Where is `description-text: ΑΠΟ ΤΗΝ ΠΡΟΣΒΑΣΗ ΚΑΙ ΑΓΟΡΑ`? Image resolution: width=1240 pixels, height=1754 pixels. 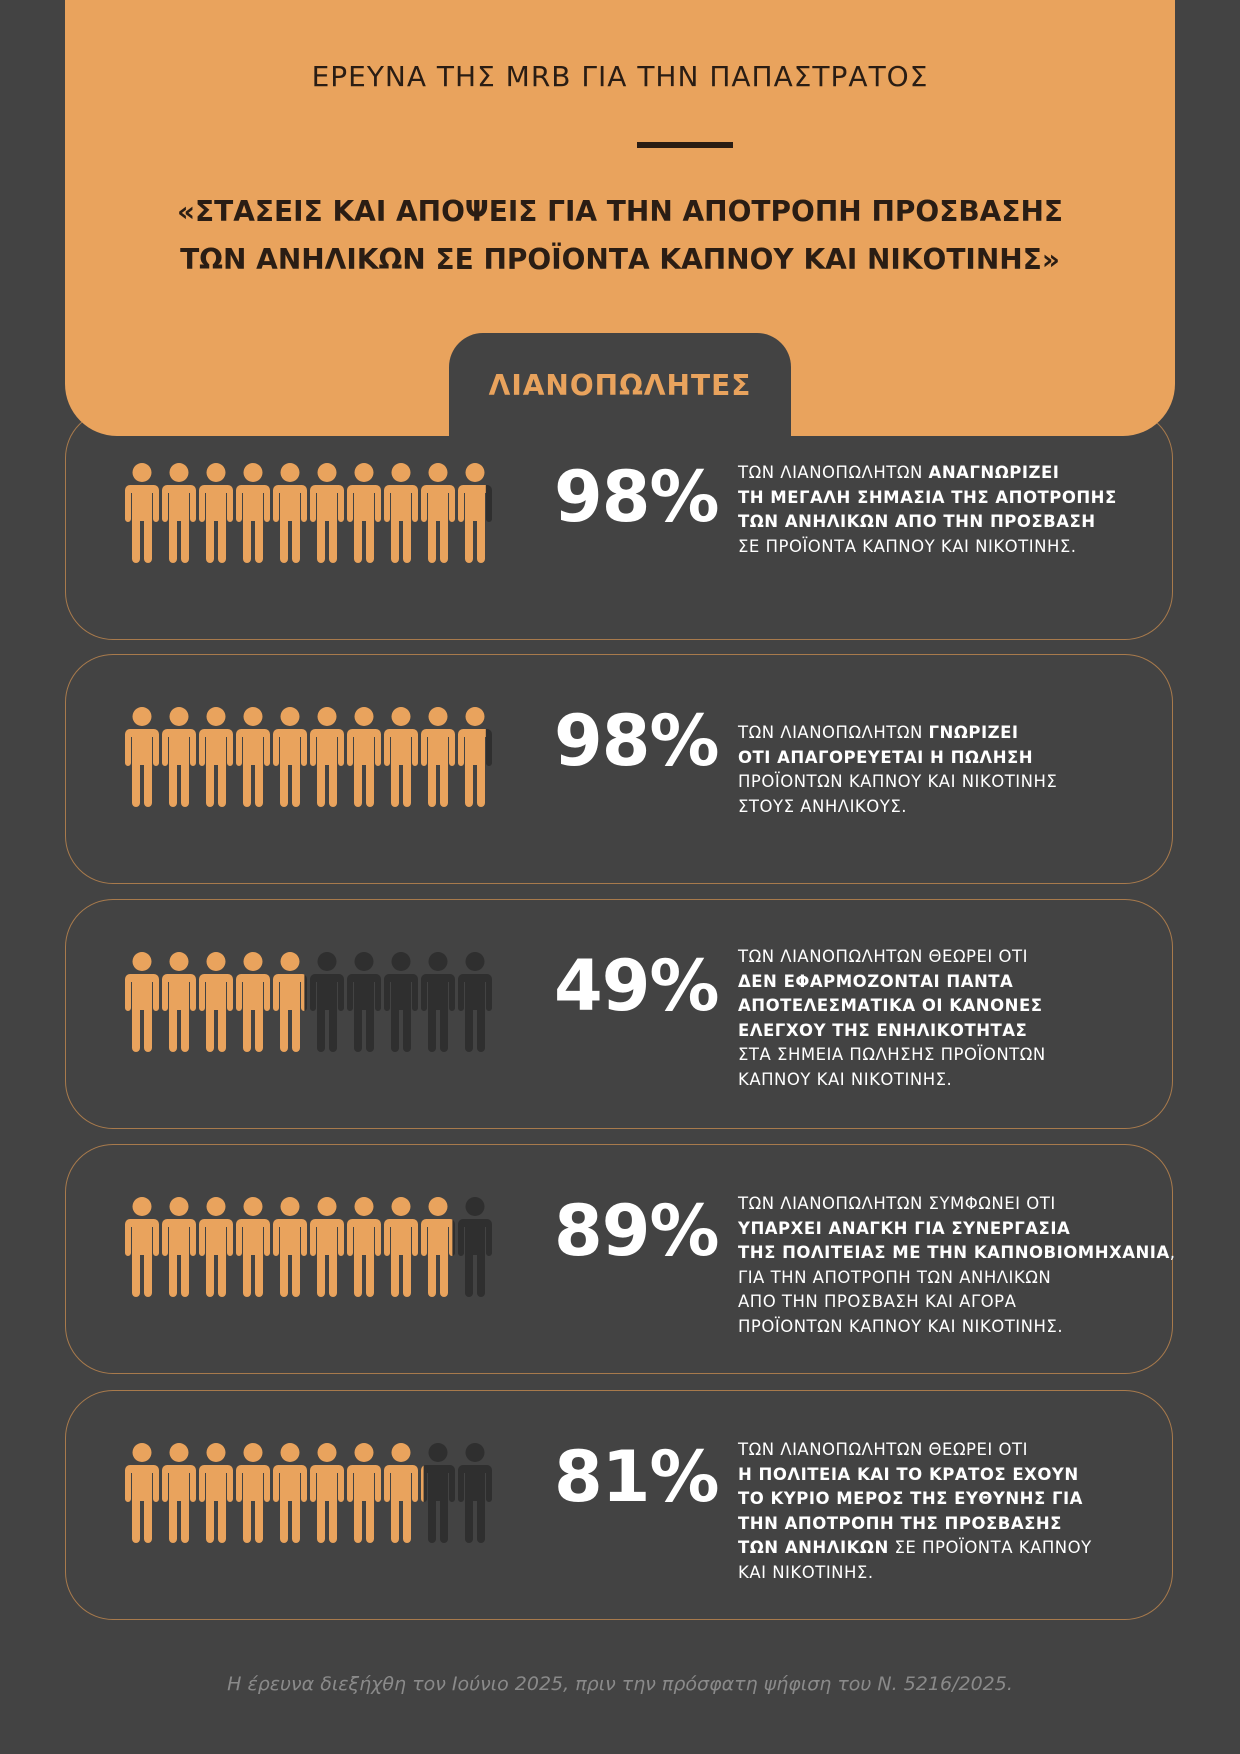
description-text: ΑΠΟ ΤΗΝ ΠΡΟΣΒΑΣΗ ΚΑΙ ΑΓΟΡΑ is located at coordinates (877, 1301).